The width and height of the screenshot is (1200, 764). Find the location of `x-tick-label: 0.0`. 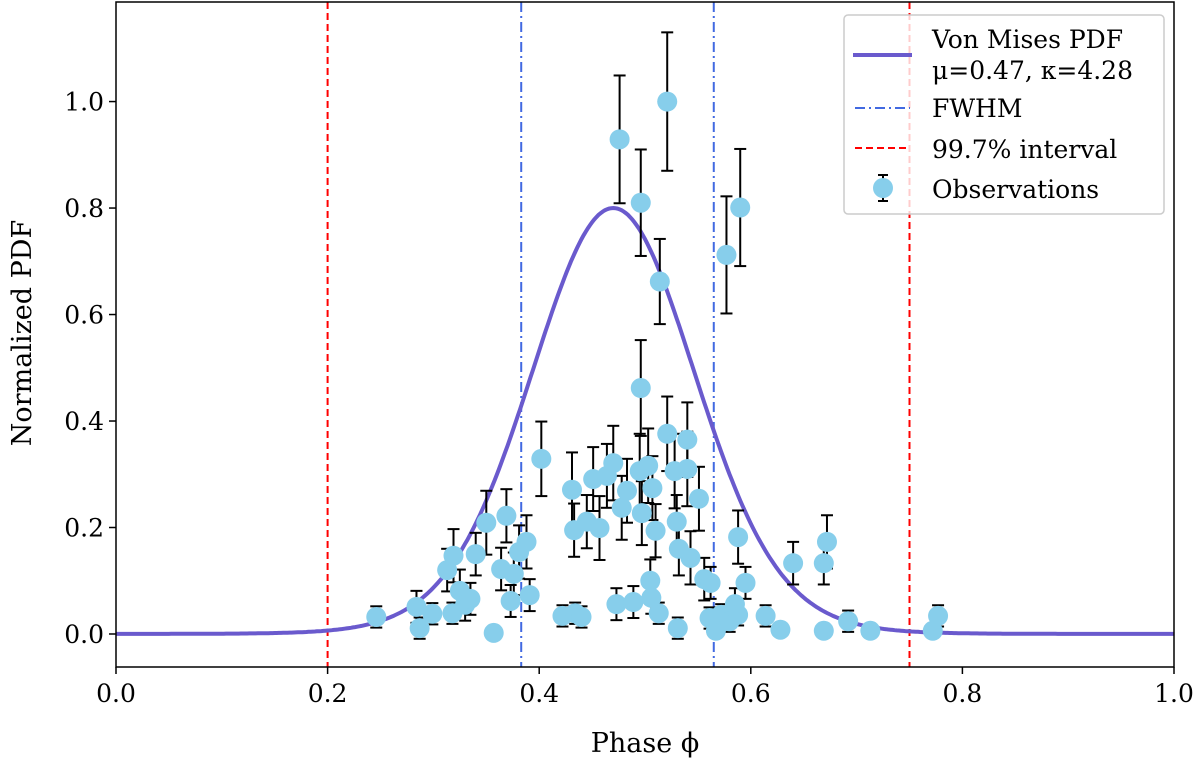

x-tick-label: 0.0 is located at coordinates (116, 693).